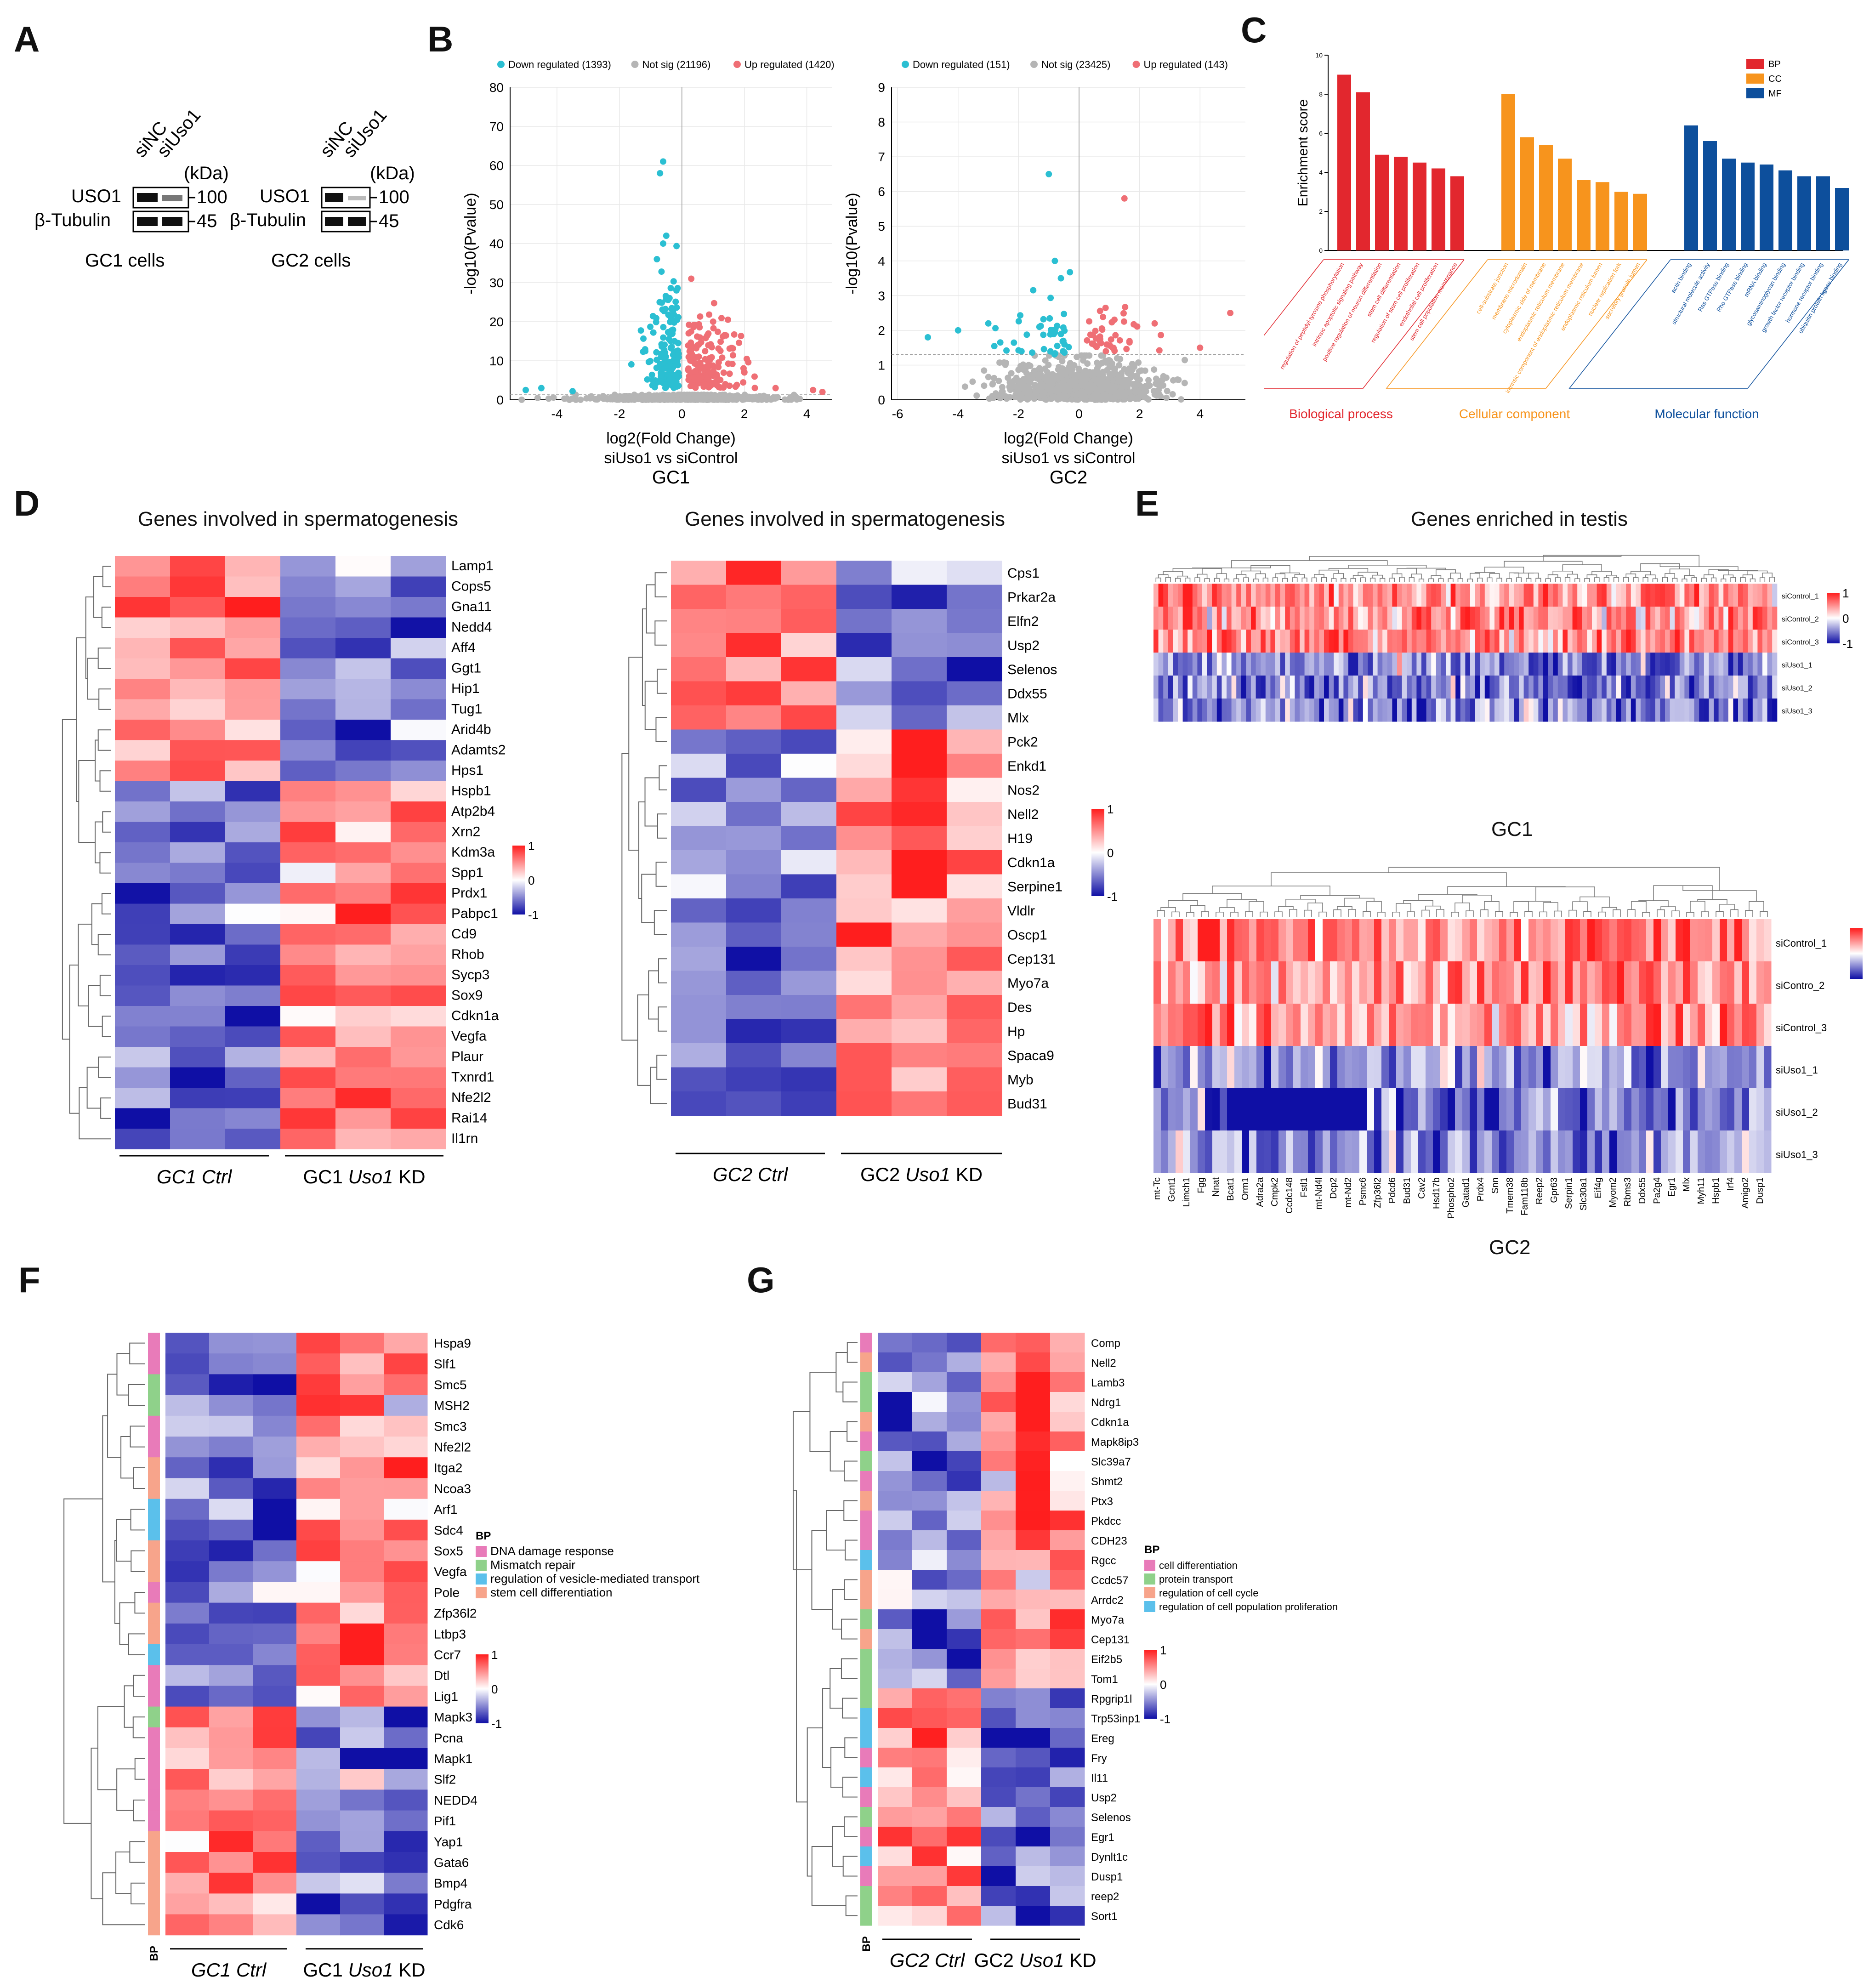 The height and width of the screenshot is (1988, 1875). What do you see at coordinates (1149, 1565) in the screenshot?
I see `legend-swatch` at bounding box center [1149, 1565].